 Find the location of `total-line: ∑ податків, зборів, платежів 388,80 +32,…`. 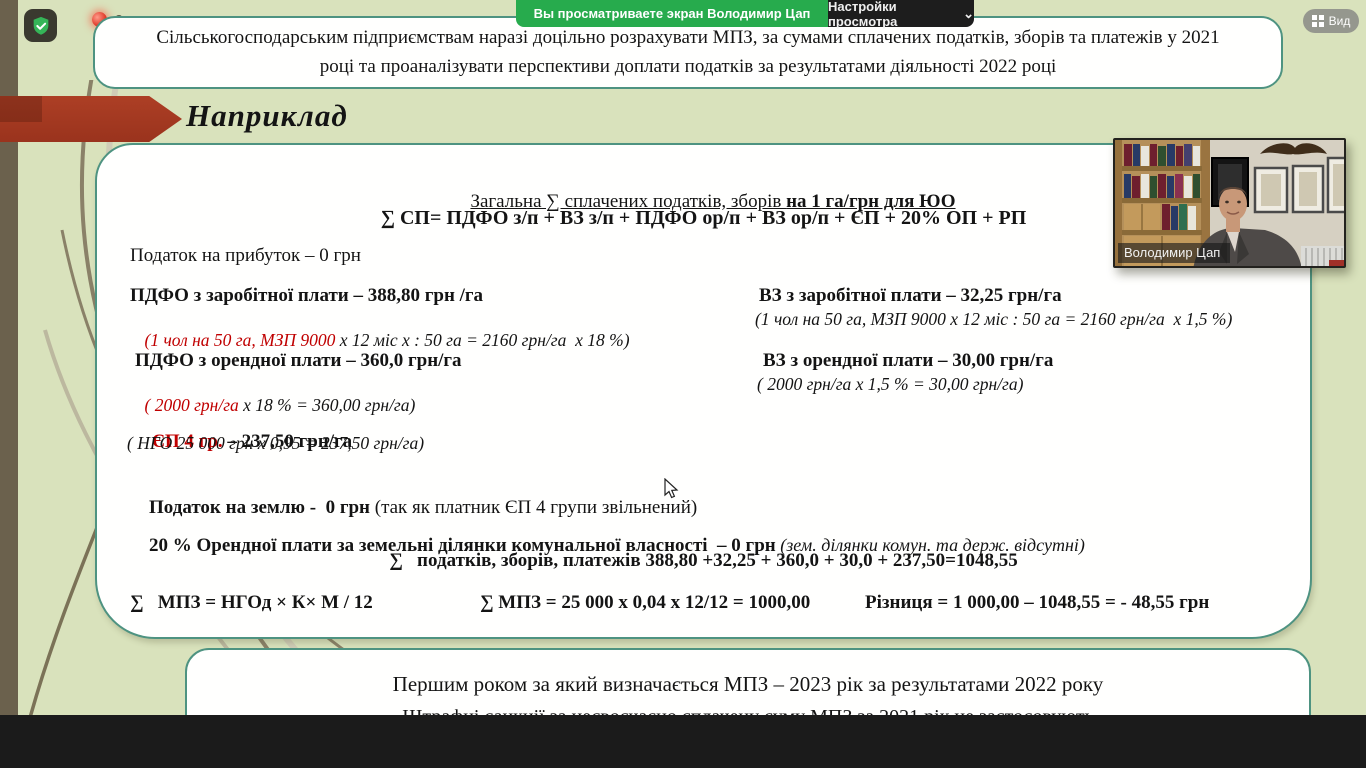

total-line: ∑ податків, зборів, платежів 388,80 +32,… is located at coordinates (703, 560).